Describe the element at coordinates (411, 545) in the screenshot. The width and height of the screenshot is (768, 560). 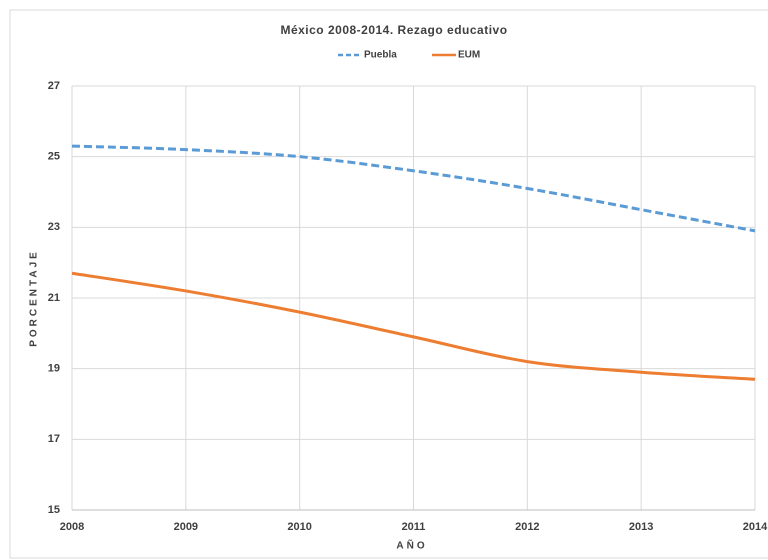
I see `x-axis-title: AÑO` at that location.